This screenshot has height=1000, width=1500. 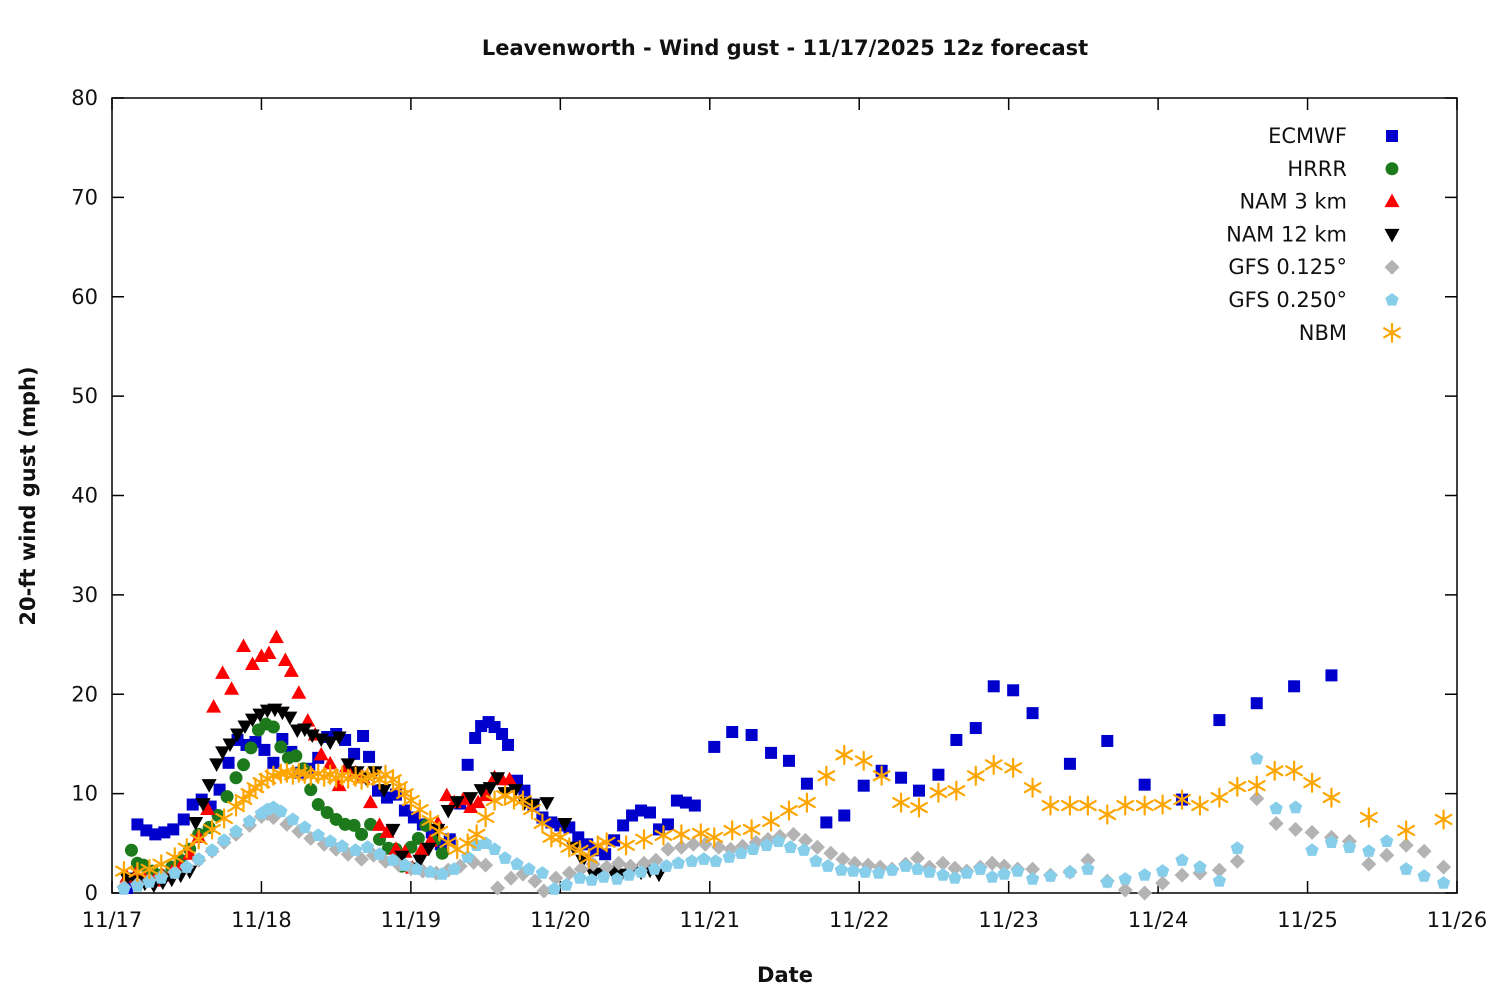 What do you see at coordinates (1392, 136) in the screenshot?
I see `legend-marker-ecmwf` at bounding box center [1392, 136].